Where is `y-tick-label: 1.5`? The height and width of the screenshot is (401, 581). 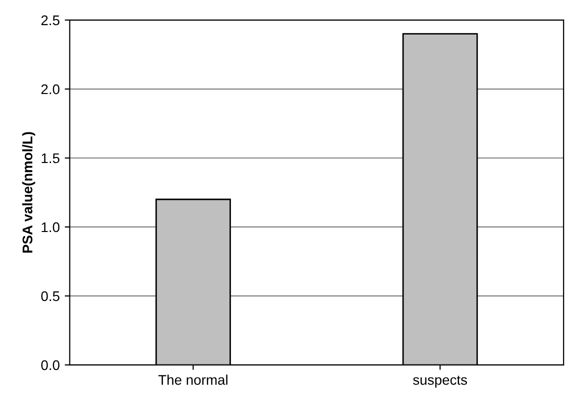 y-tick-label: 1.5 is located at coordinates (51, 158).